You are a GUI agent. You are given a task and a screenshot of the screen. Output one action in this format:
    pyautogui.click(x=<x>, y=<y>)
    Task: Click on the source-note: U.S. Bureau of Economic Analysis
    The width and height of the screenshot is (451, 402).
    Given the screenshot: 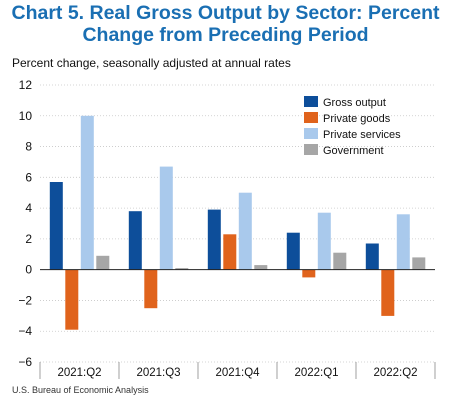 What is the action you would take?
    pyautogui.click(x=80, y=390)
    